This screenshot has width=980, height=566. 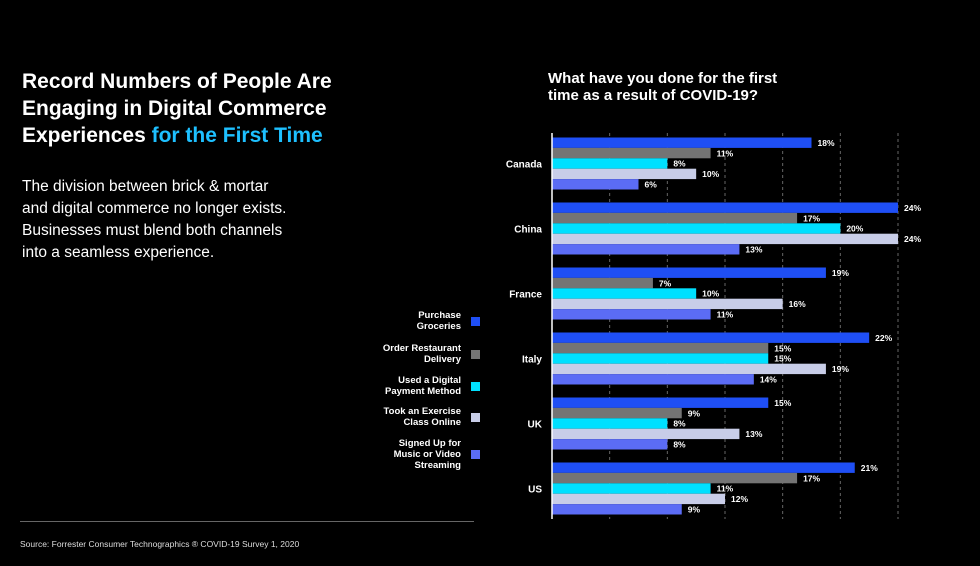 What do you see at coordinates (429, 380) in the screenshot?
I see `legend-label-line: Used a Digital` at bounding box center [429, 380].